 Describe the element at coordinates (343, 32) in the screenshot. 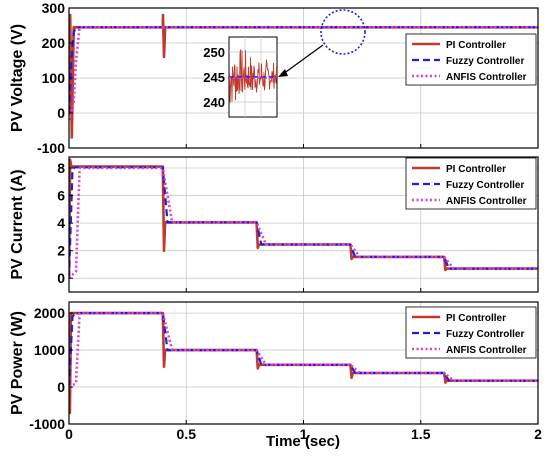

I see `zoom-region-circle` at that location.